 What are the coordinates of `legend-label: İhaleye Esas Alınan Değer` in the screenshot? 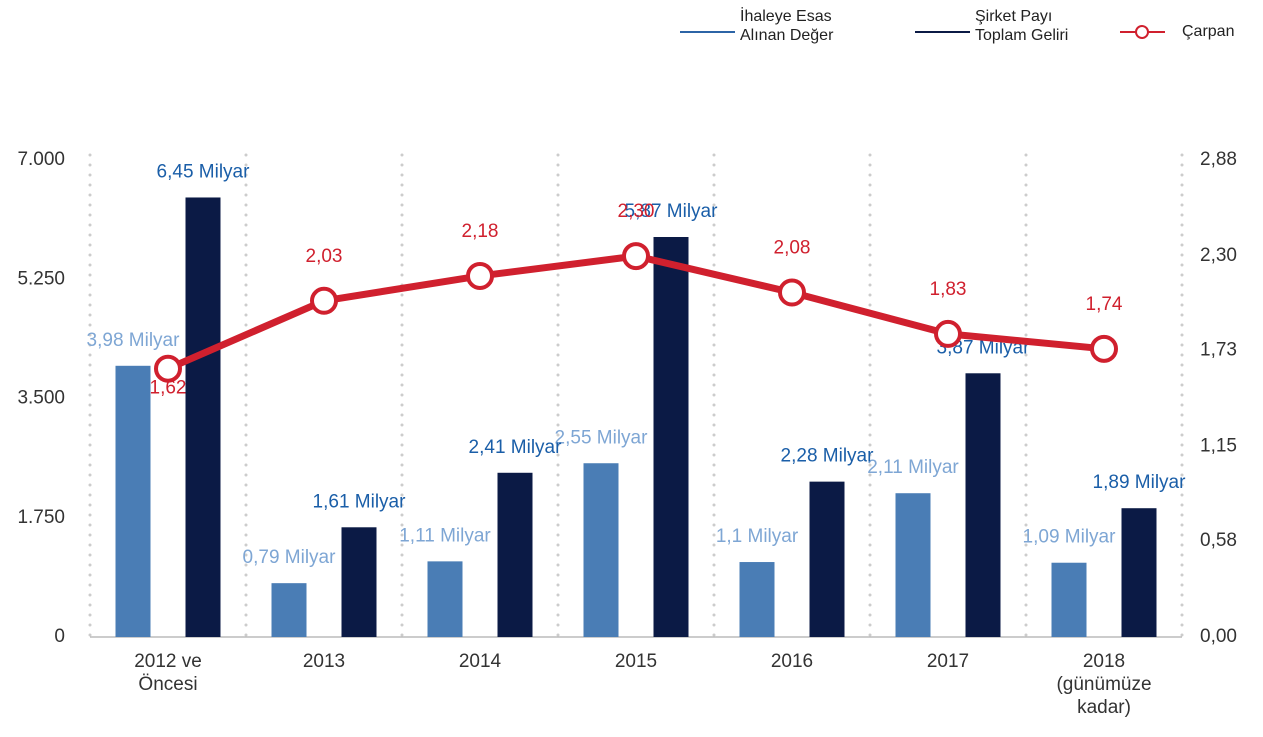 It's located at (787, 26).